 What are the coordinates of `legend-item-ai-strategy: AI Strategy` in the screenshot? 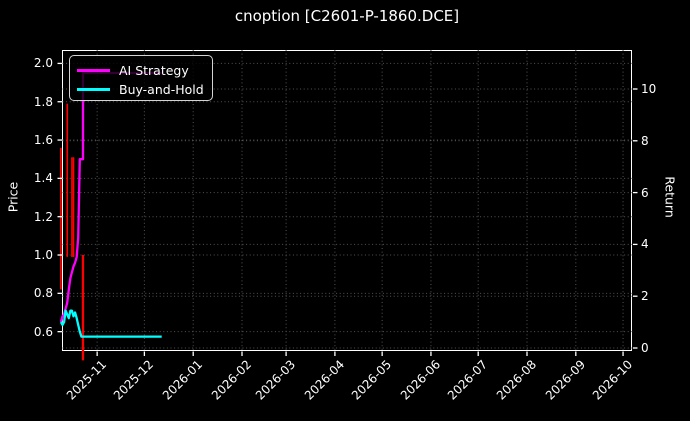 It's located at (144, 70).